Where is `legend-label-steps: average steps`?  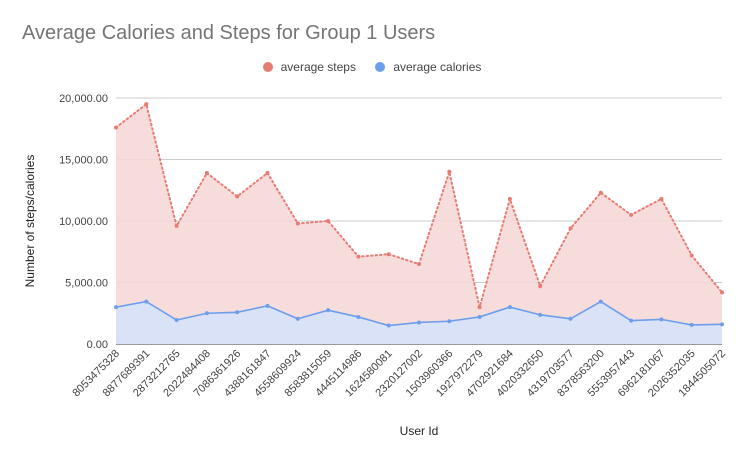
legend-label-steps: average steps is located at coordinates (318, 67).